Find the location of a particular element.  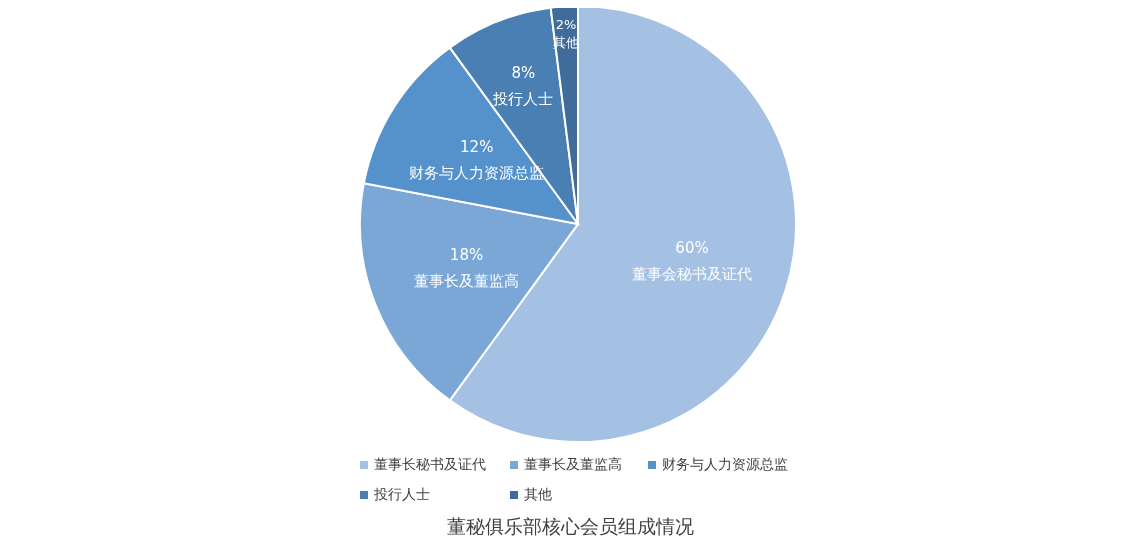

data-label: 18% 董事长及董监高 is located at coordinates (467, 268).